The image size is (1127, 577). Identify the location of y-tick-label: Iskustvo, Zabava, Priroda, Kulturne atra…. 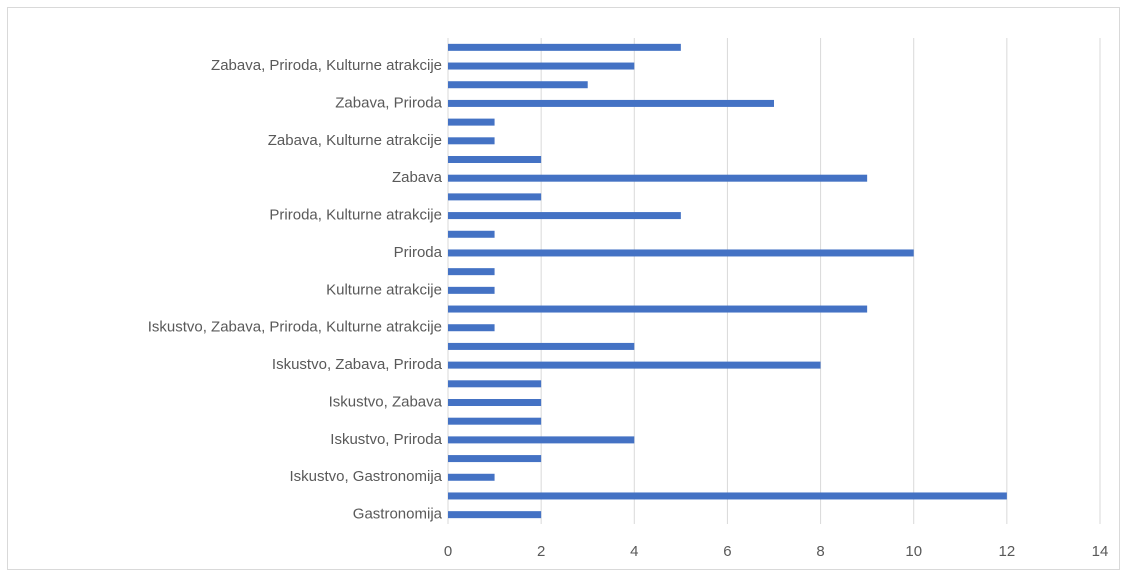
(295, 327).